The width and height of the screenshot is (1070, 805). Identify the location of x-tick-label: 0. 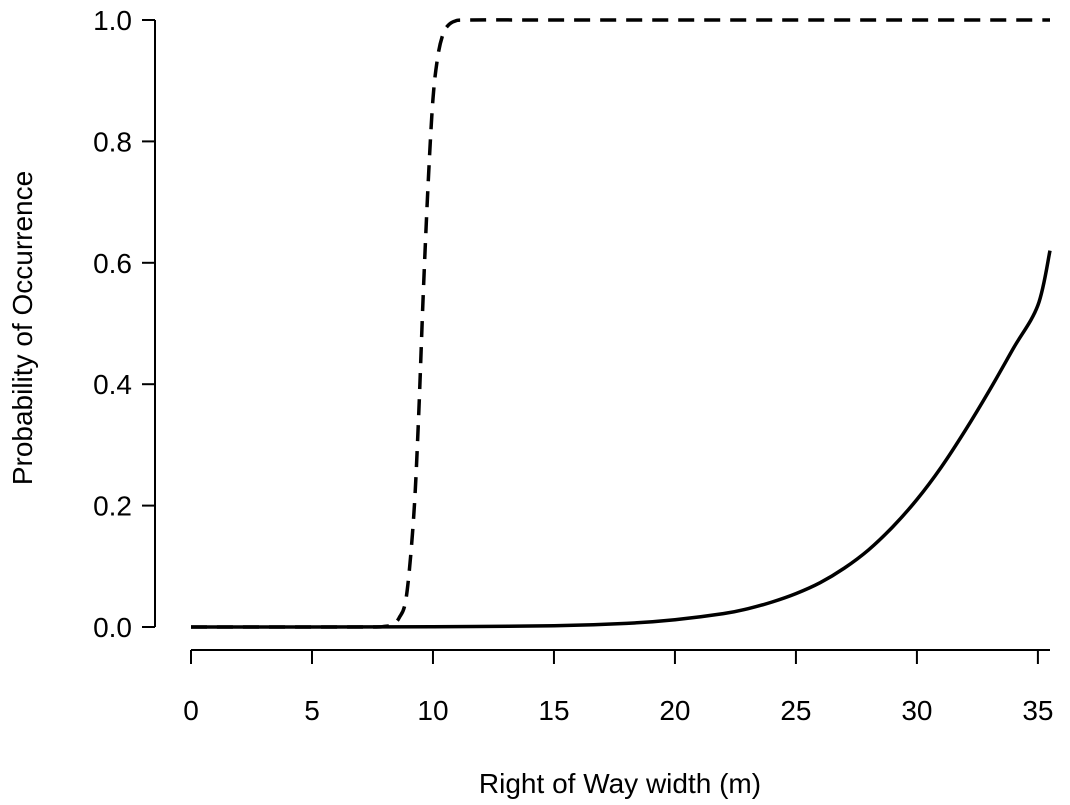
(191, 710).